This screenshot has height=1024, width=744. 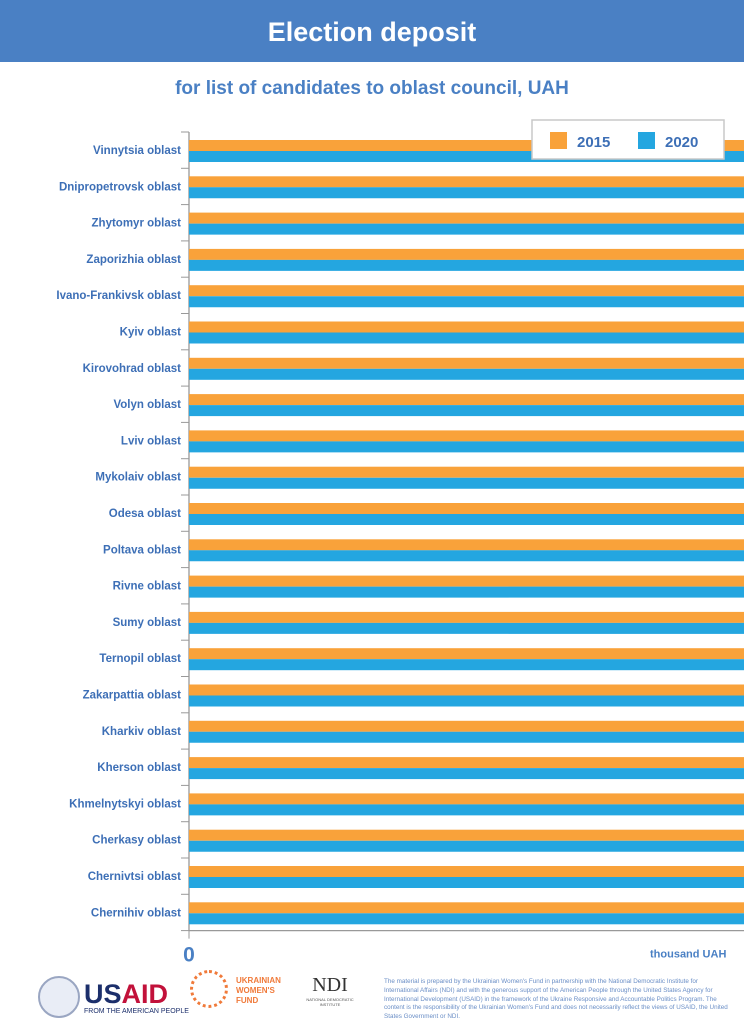 I want to click on usaid-tagline: FROM THE AMERICAN PEOPLE, so click(x=136, y=1011).